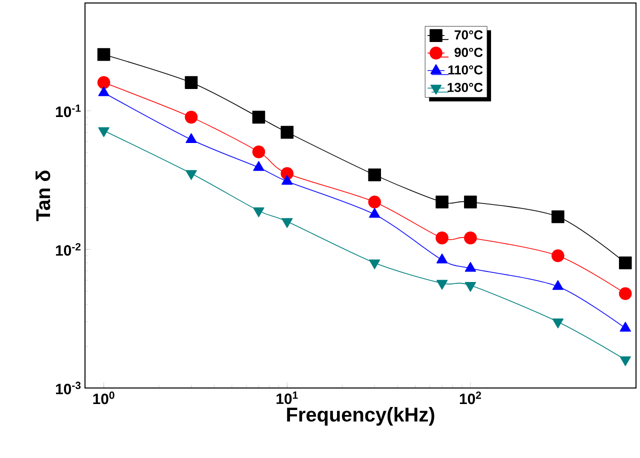  What do you see at coordinates (468, 35) in the screenshot?
I see `legend-label: 70°C` at bounding box center [468, 35].